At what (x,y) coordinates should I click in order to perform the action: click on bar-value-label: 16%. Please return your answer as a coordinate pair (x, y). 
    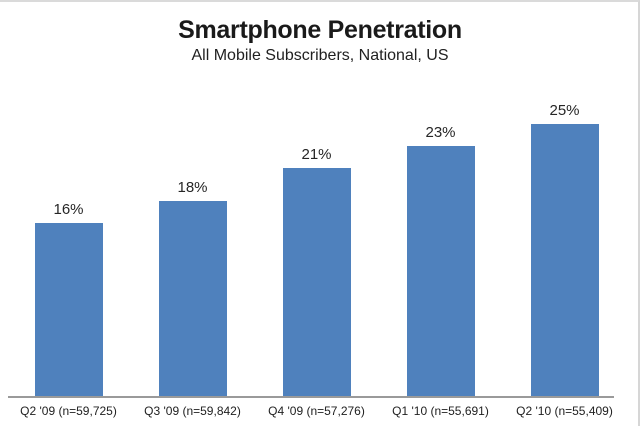
    Looking at the image, I should click on (68, 209).